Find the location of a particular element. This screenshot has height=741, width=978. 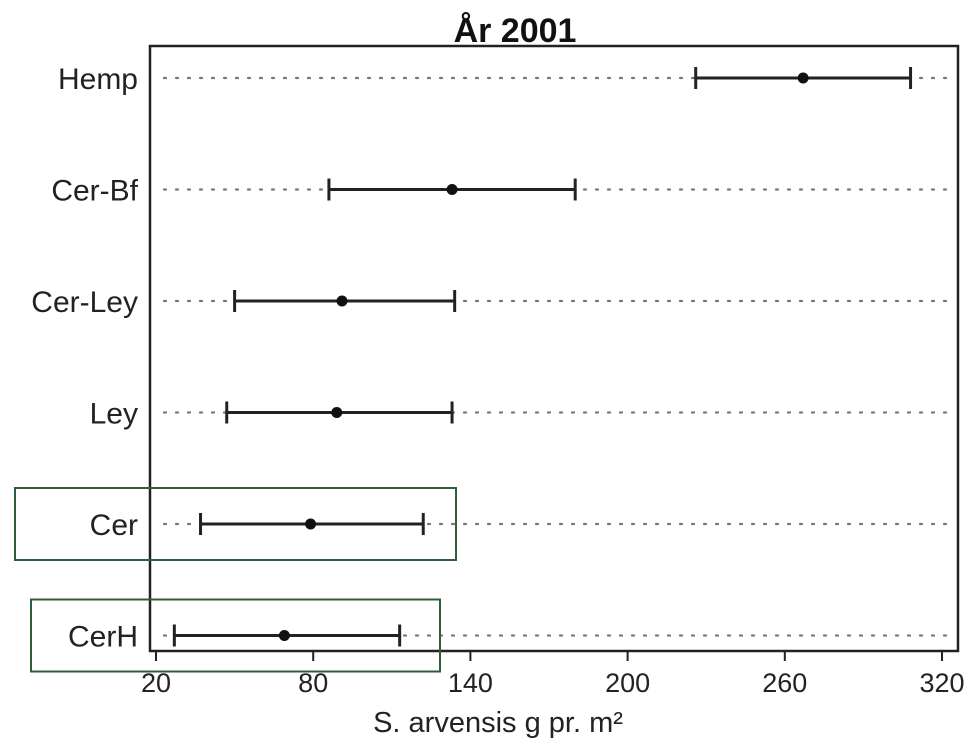

error-bar-cerh is located at coordinates (287, 635).